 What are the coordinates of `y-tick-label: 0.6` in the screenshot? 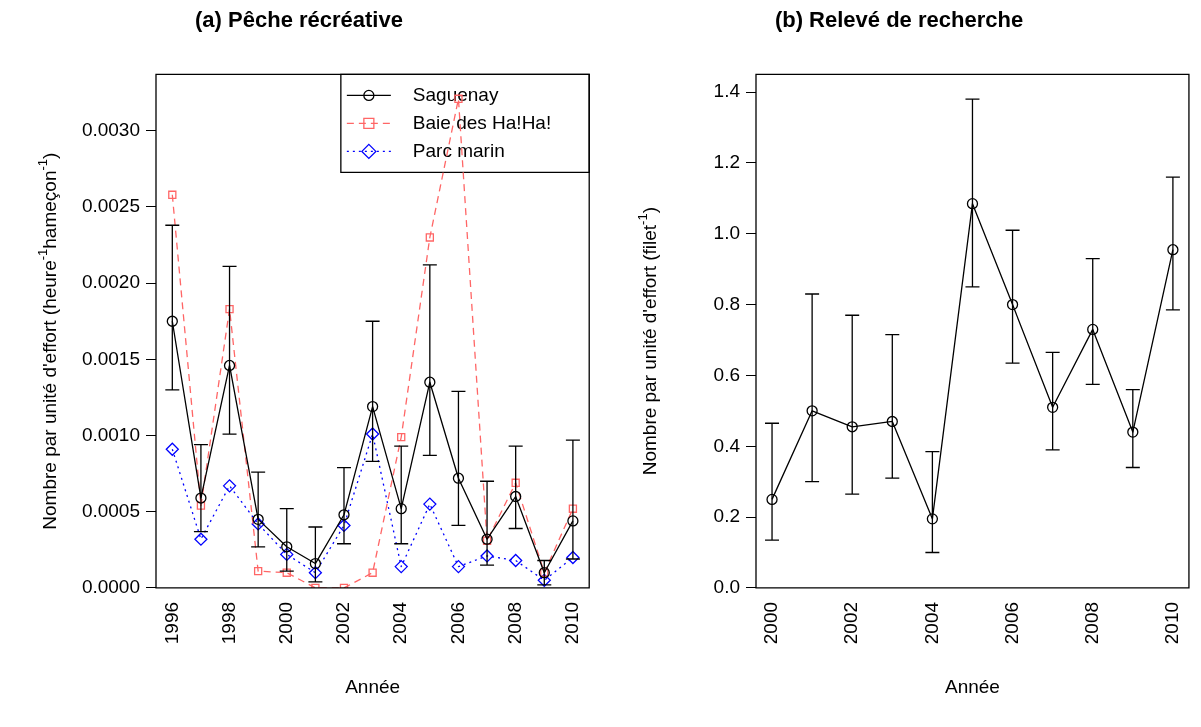 It's located at (726, 374).